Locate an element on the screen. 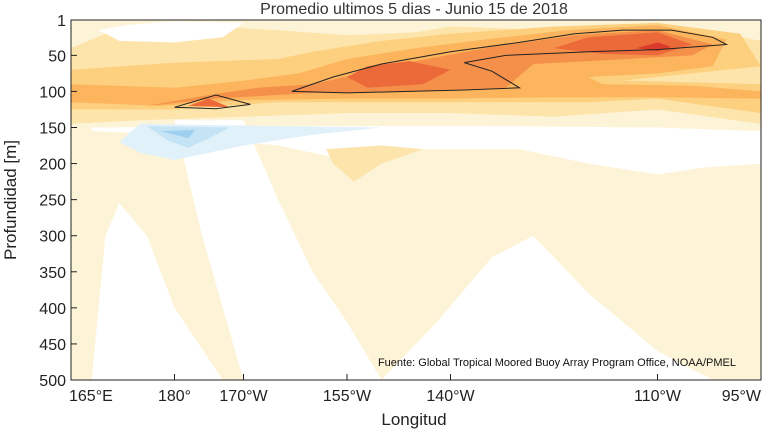 The image size is (783, 432). x-tick-label-0: 165°E is located at coordinates (91, 396).